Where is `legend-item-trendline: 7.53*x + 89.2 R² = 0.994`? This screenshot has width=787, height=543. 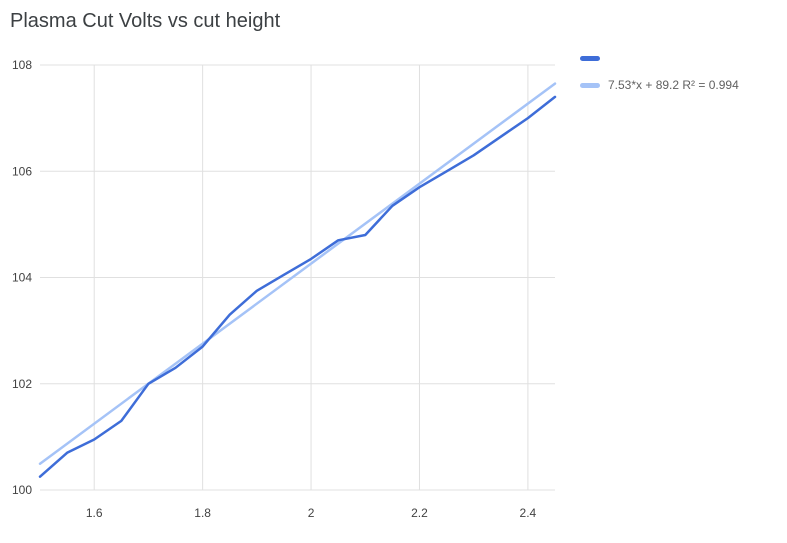
legend-item-trendline: 7.53*x + 89.2 R² = 0.994 is located at coordinates (680, 85).